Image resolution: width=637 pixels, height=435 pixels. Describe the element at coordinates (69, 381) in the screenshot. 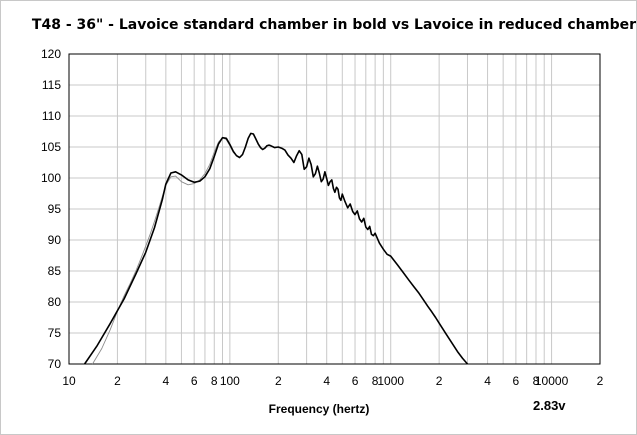

I see `x-tick-label: 10` at that location.